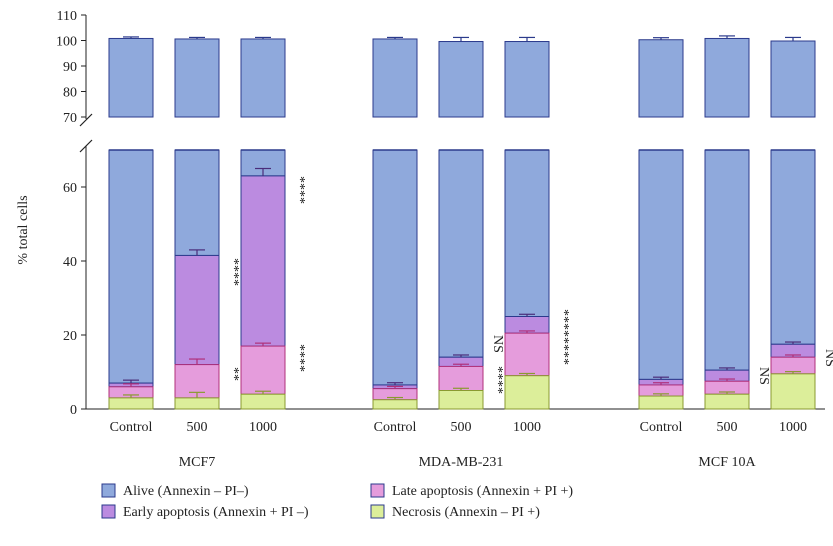 This screenshot has height=546, width=833. I want to click on y-axis-title: % total cells, so click(23, 229).